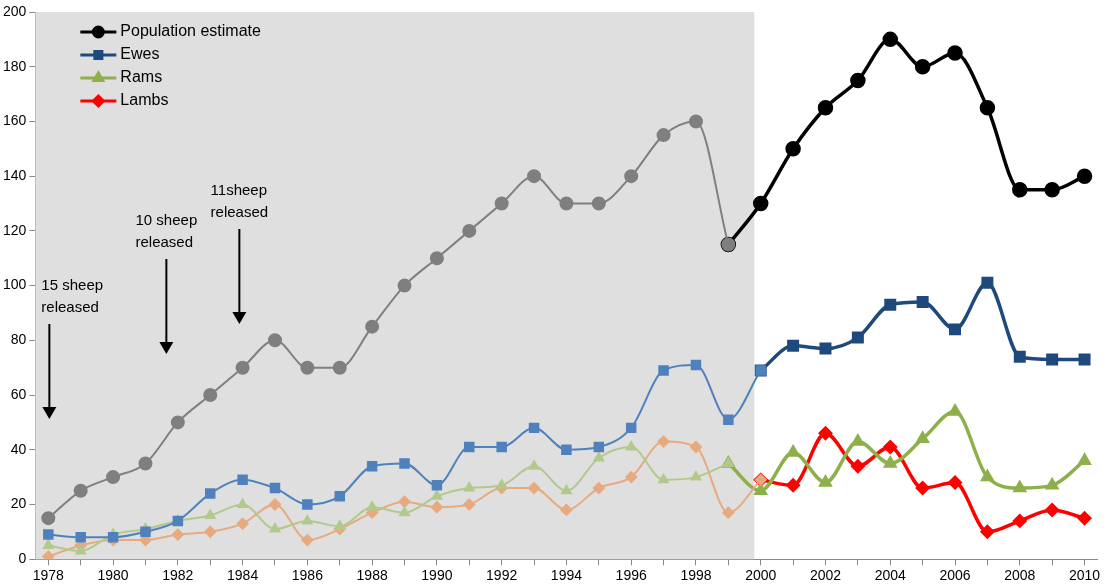 The height and width of the screenshot is (588, 1107). What do you see at coordinates (761, 575) in the screenshot?
I see `x-tick-label: 2000` at bounding box center [761, 575].